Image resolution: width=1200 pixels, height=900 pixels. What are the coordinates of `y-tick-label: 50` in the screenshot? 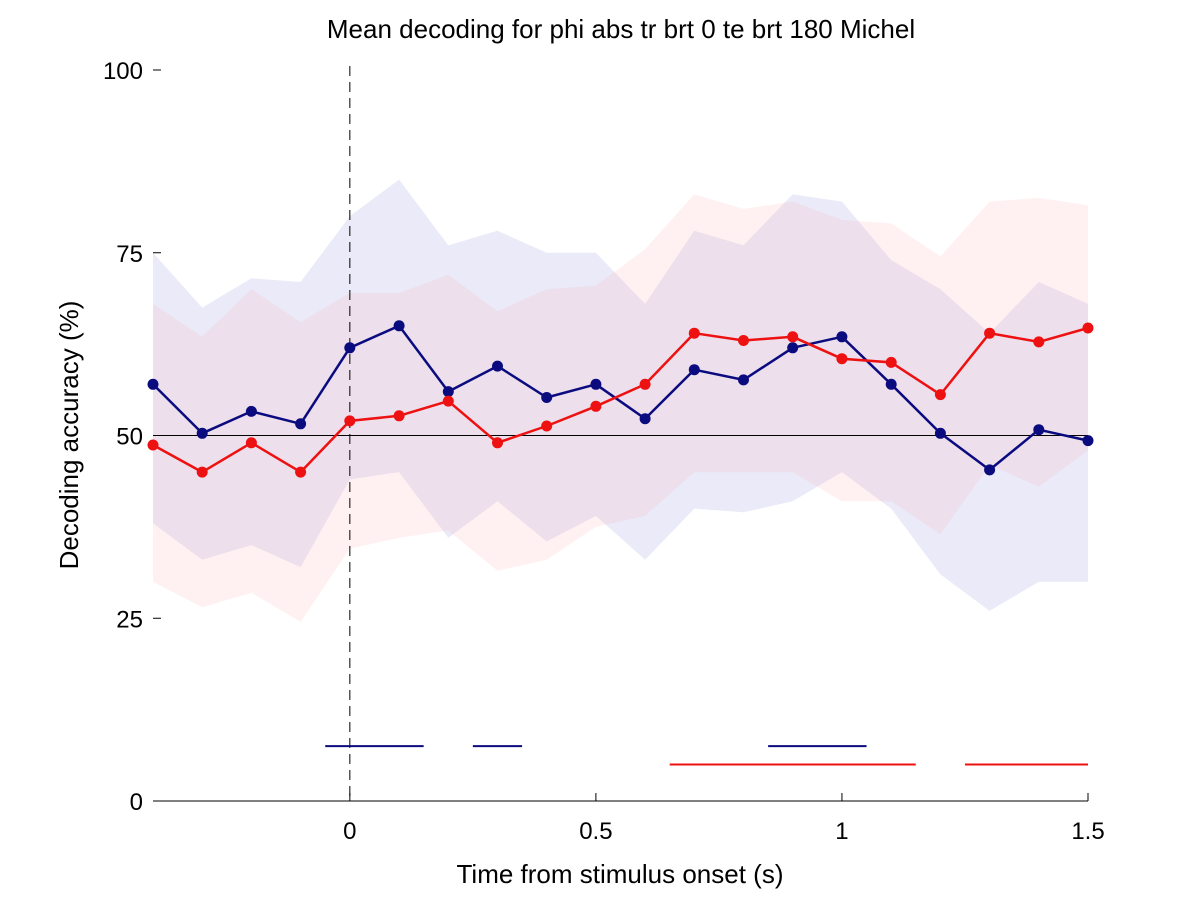 It's located at (129, 437).